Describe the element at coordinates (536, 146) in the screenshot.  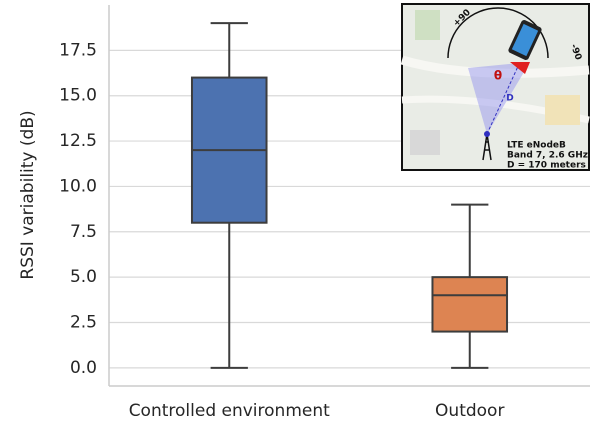
I see `inset-annotation: LTE eNodeB` at that location.